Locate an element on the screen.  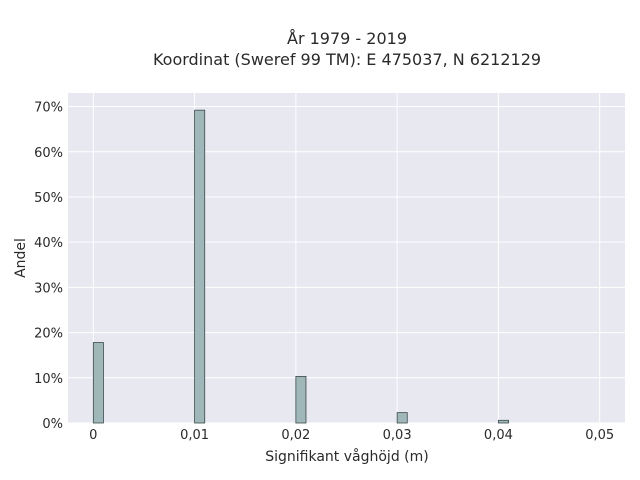
x-tick-label: 0 is located at coordinates (93, 435).